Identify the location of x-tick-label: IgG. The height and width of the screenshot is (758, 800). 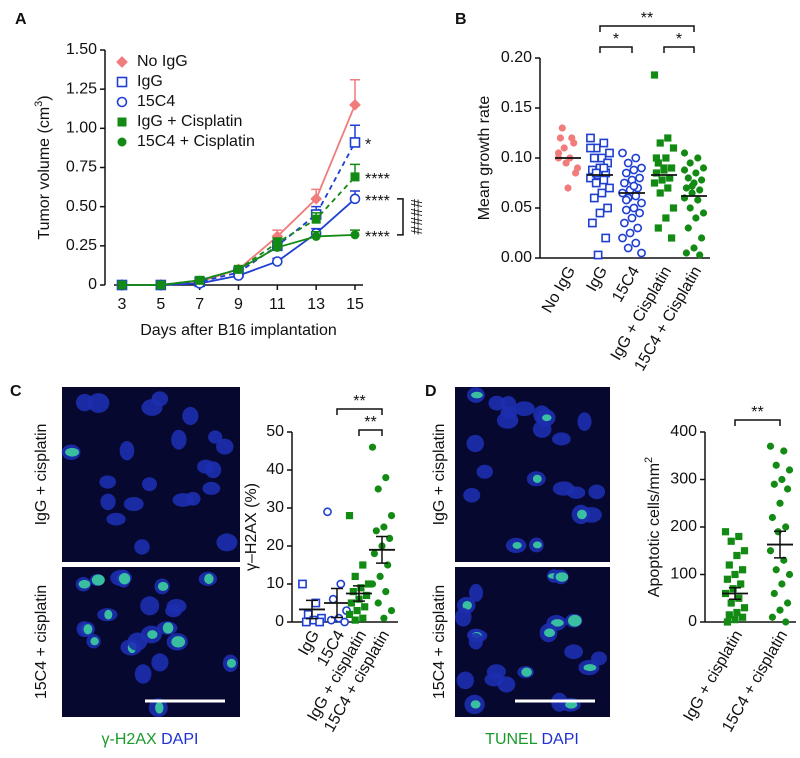
(597, 279).